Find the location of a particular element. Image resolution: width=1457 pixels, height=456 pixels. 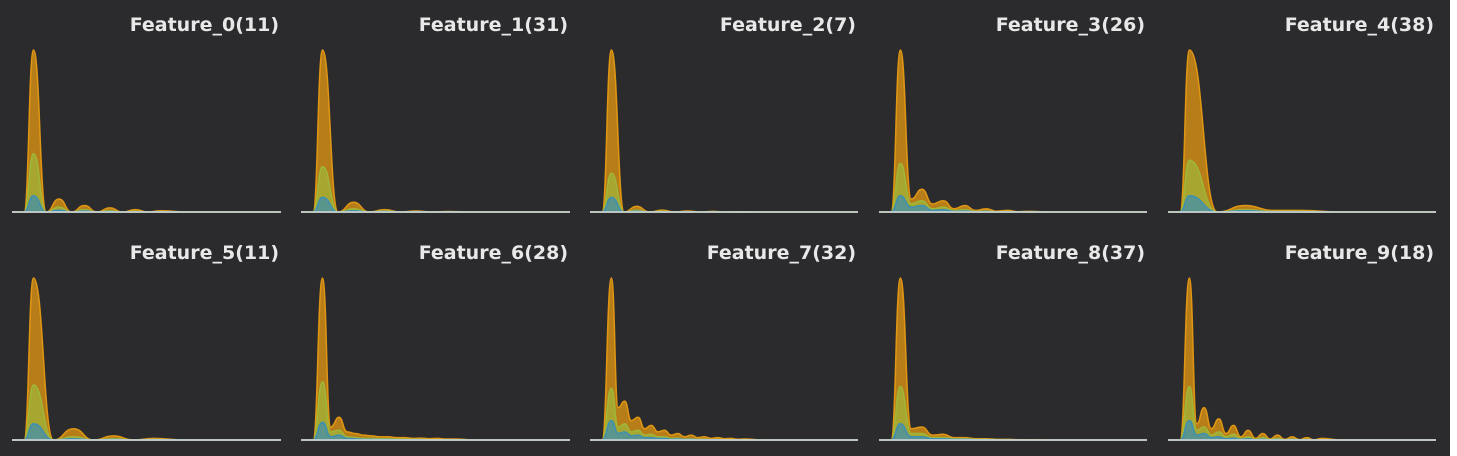

panel-title: Feature_8(37) is located at coordinates (1070, 253).